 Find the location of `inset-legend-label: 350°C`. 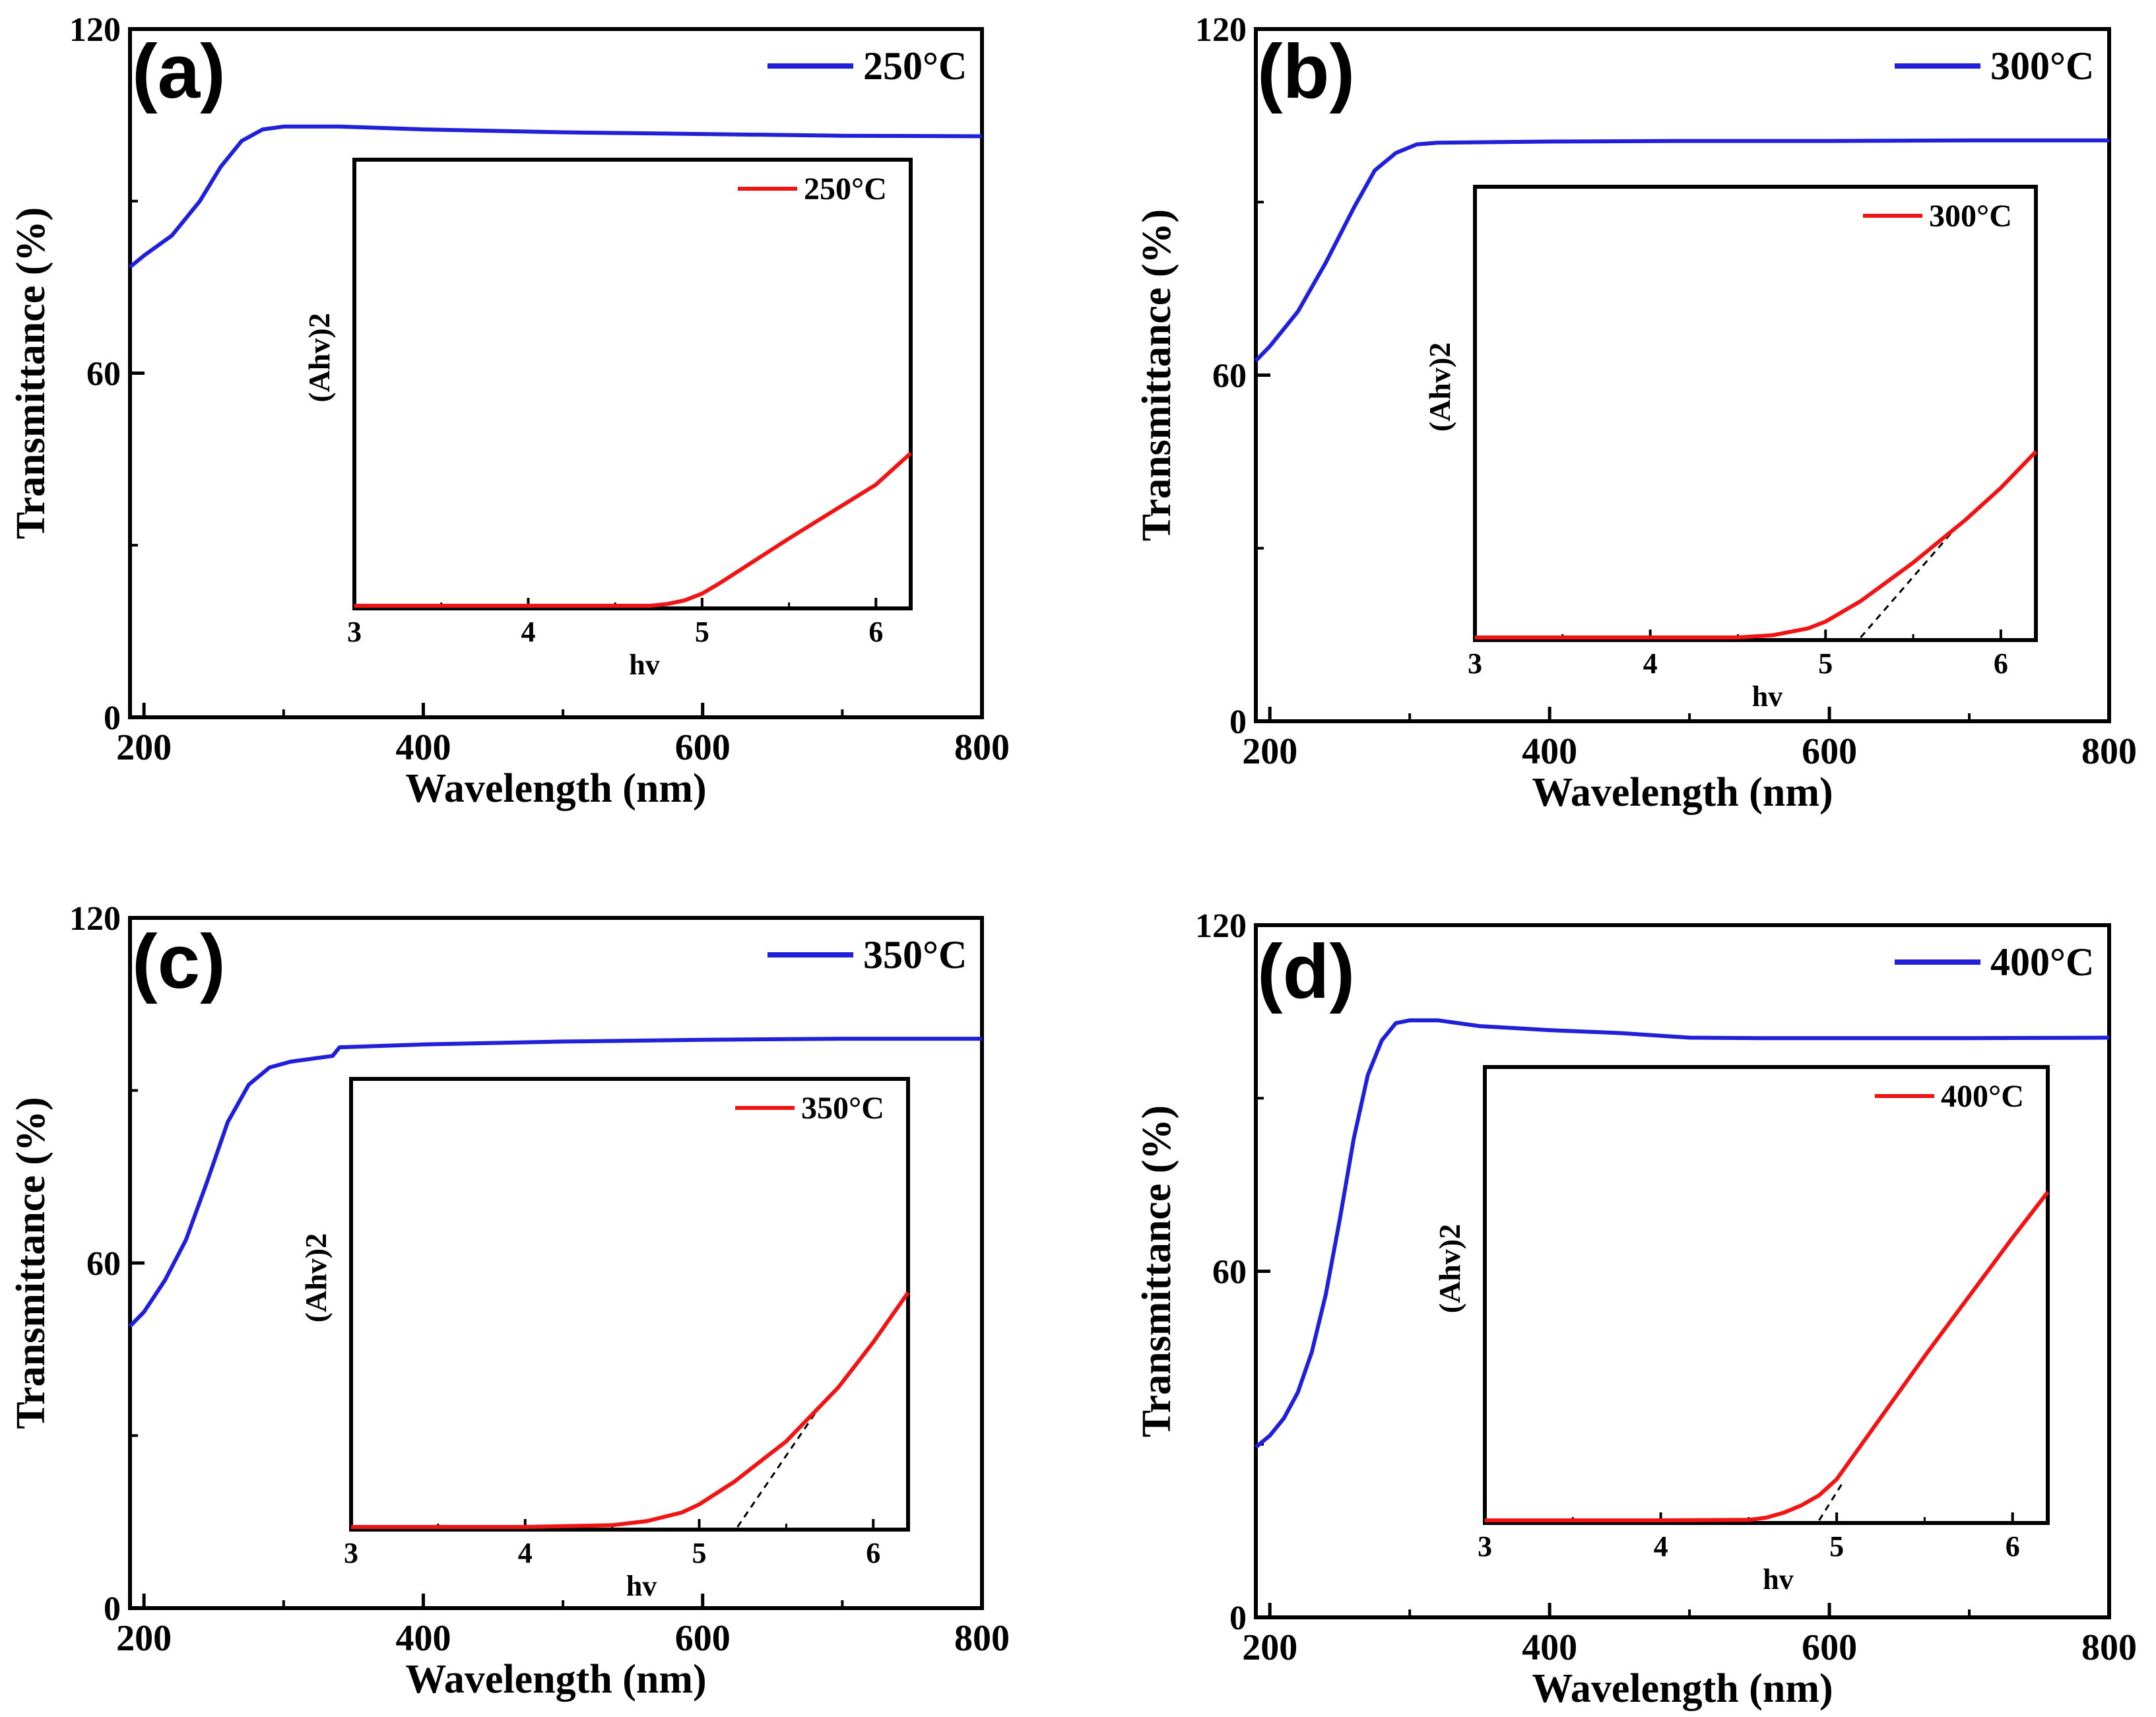

inset-legend-label: 350°C is located at coordinates (842, 1108).